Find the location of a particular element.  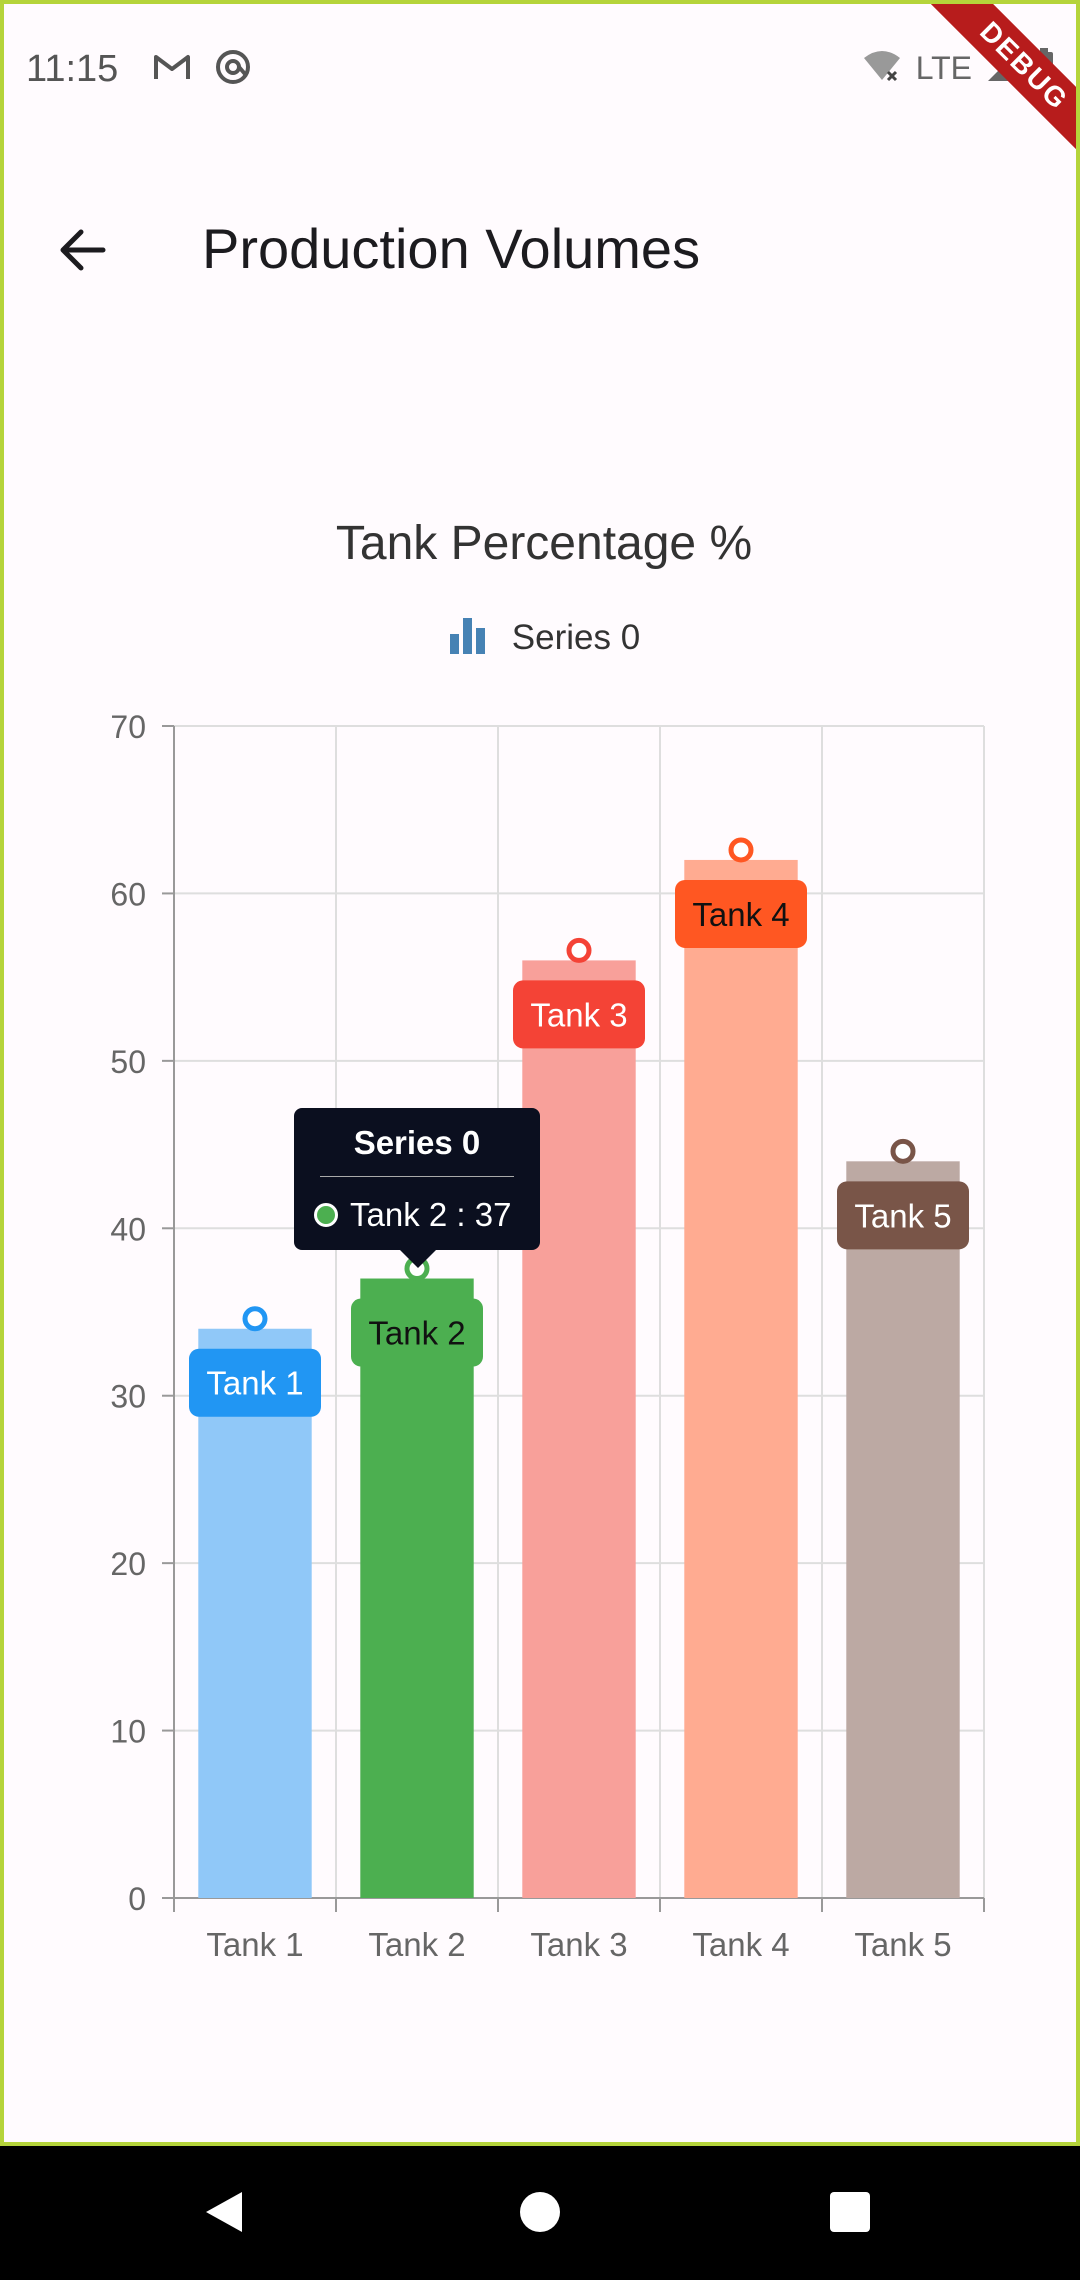

y-tick-label: 20 is located at coordinates (128, 1564).